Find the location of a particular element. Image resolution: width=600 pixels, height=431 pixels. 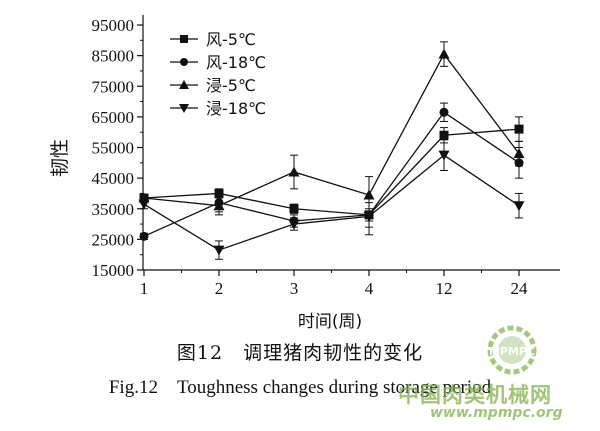

y-tick-label: 25000 is located at coordinates (113, 239).